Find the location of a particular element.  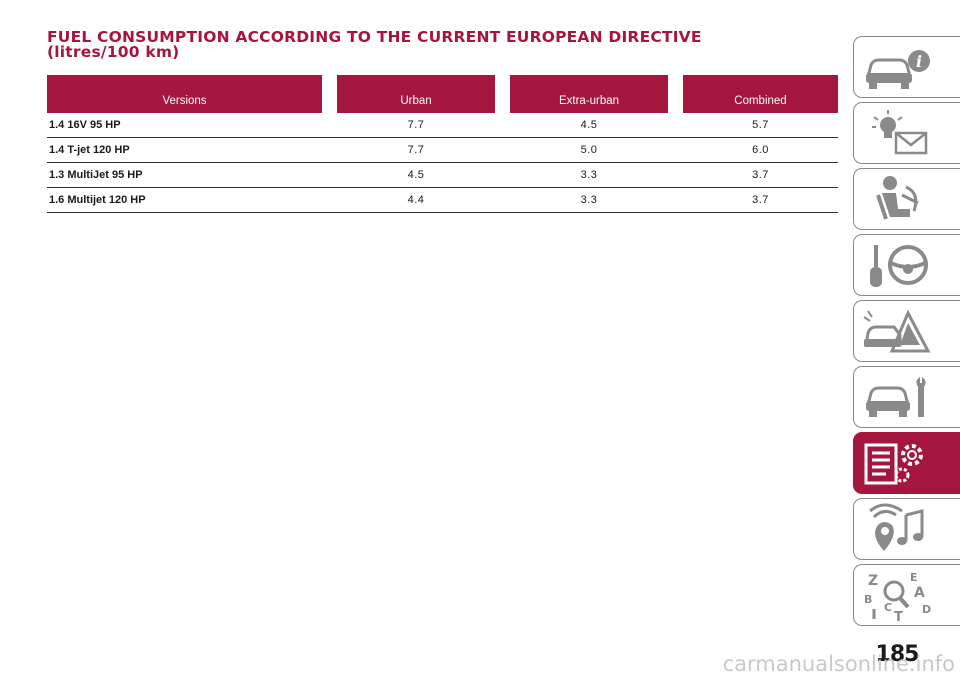

table-row: 1.4 T-jet 120 HP 7.7 5.0 6.0 is located at coordinates (442, 150).